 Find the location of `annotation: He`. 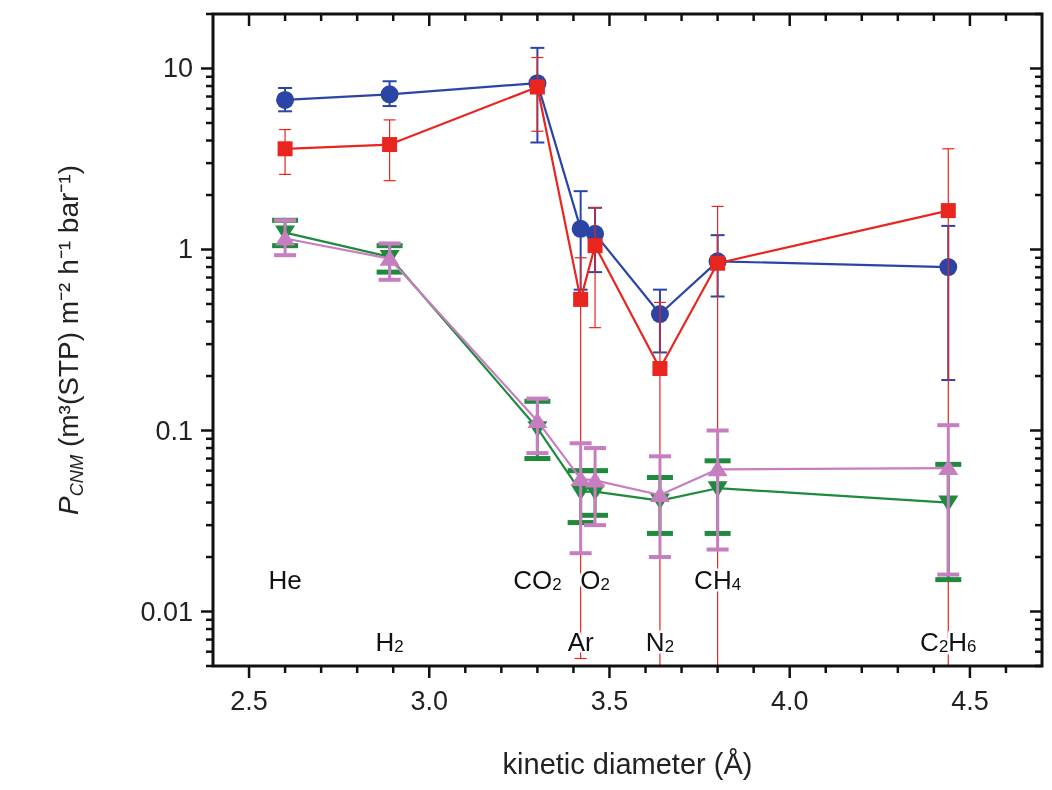

annotation: He is located at coordinates (285, 580).